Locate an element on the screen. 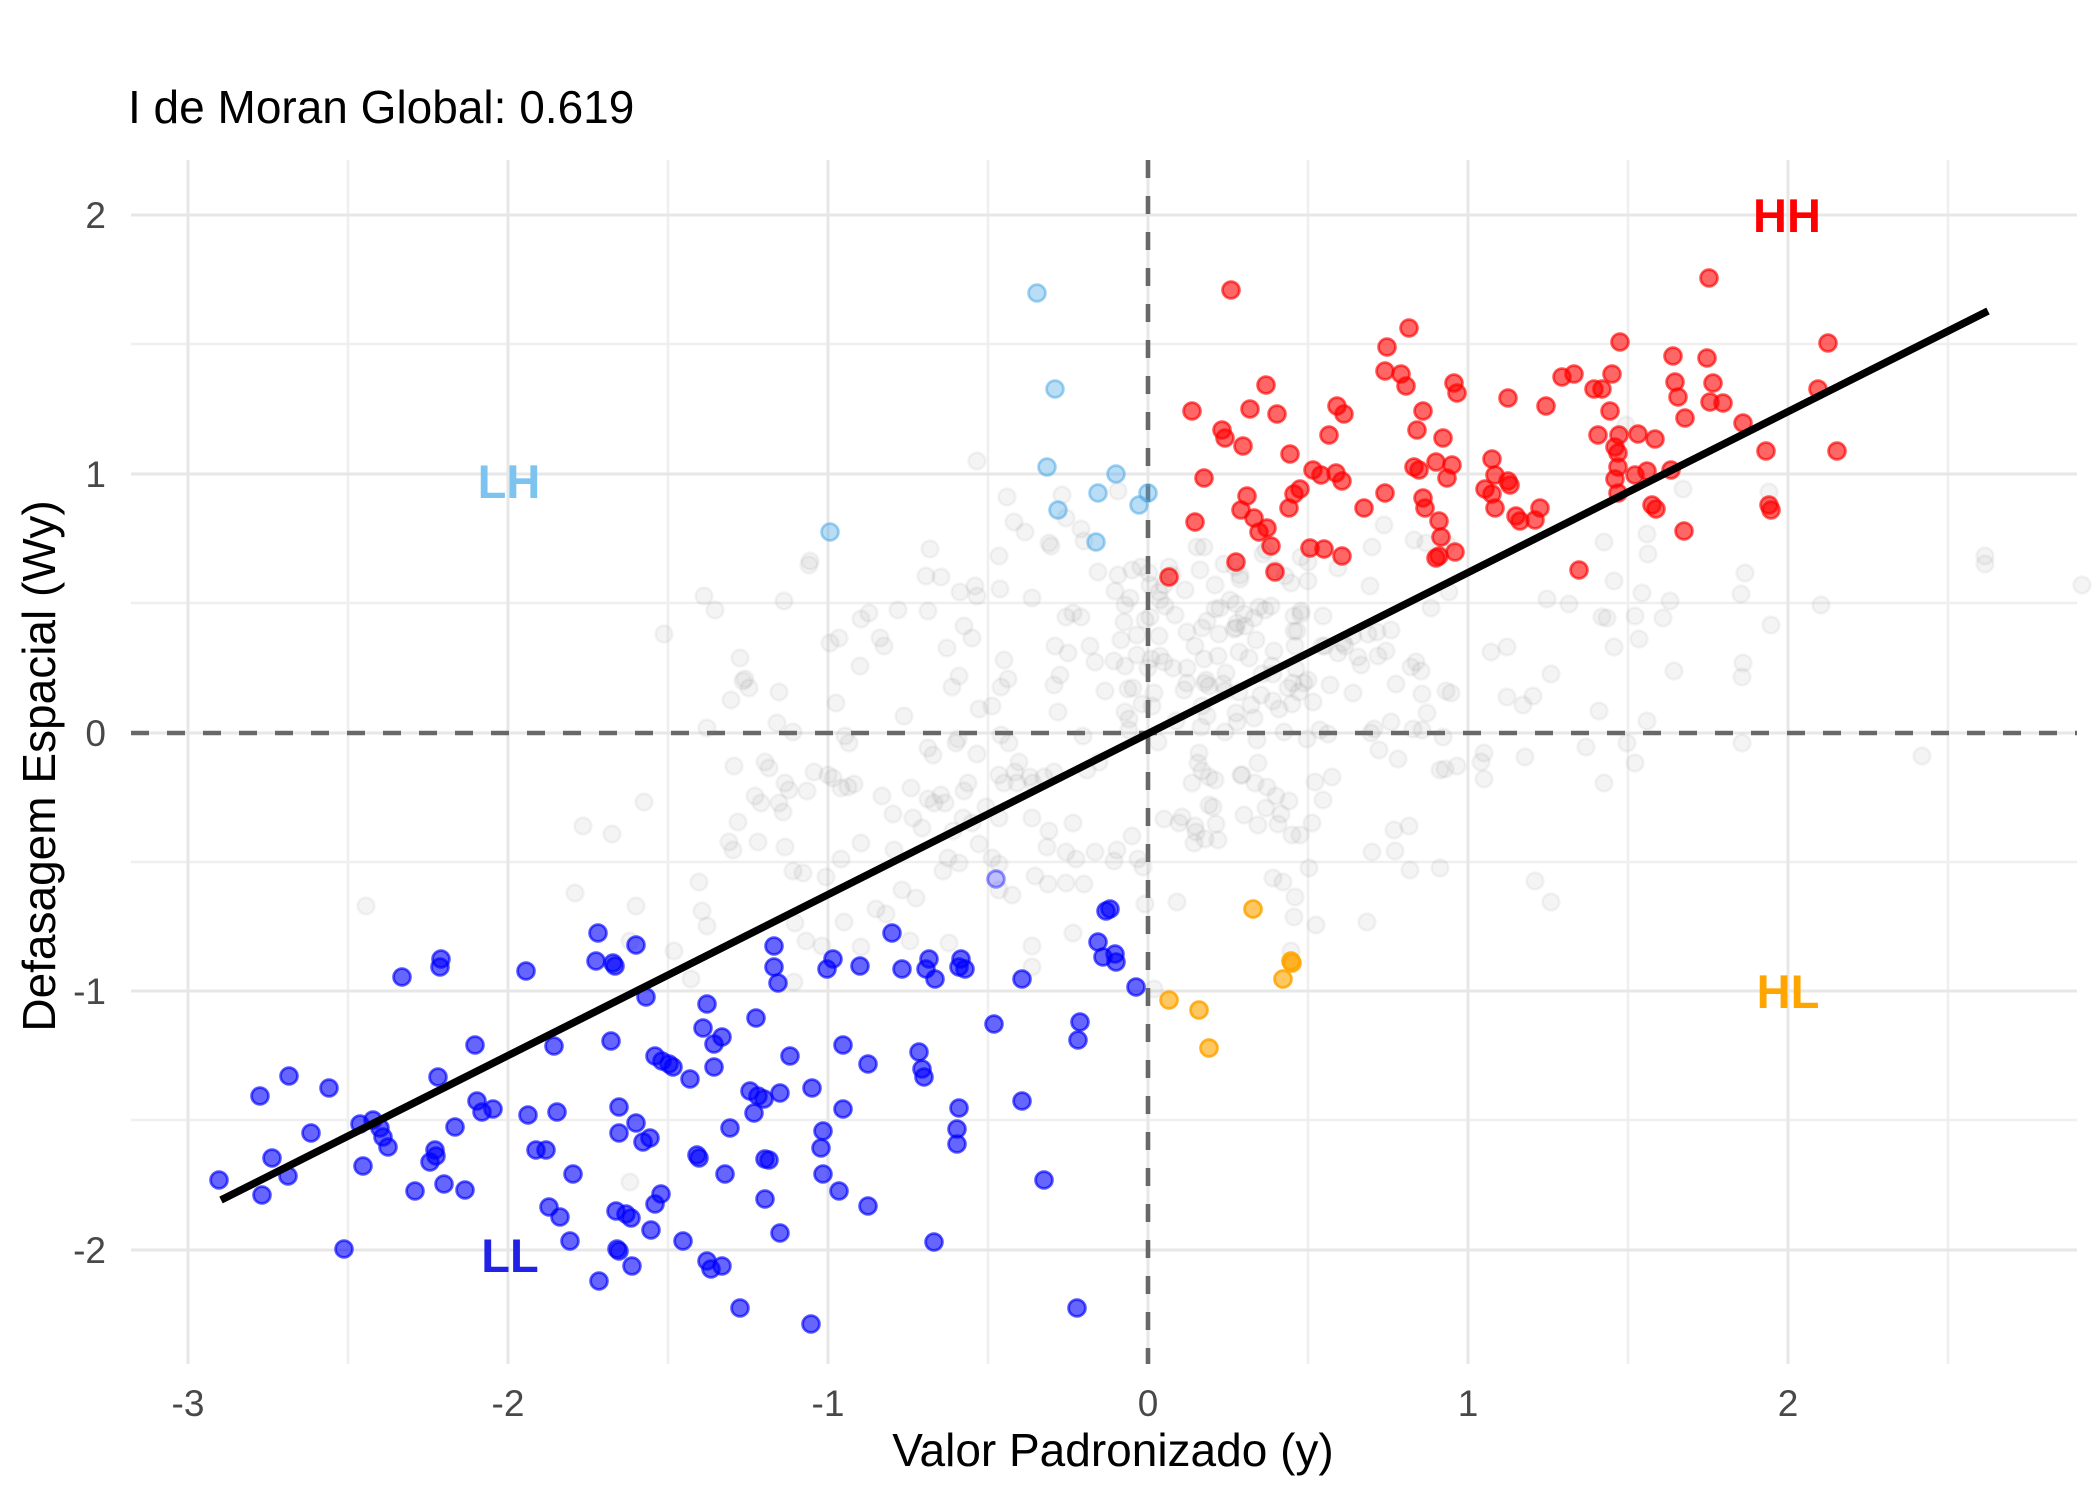 The image size is (2100, 1505). svg-text: HL is located at coordinates (1788, 991).